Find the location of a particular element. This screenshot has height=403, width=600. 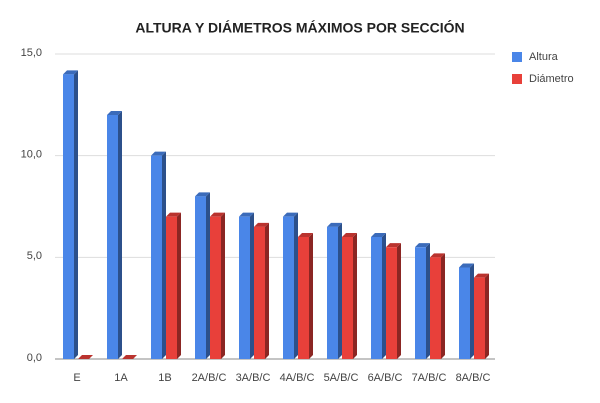

y-tick-label: 5,0 is located at coordinates (34, 256).